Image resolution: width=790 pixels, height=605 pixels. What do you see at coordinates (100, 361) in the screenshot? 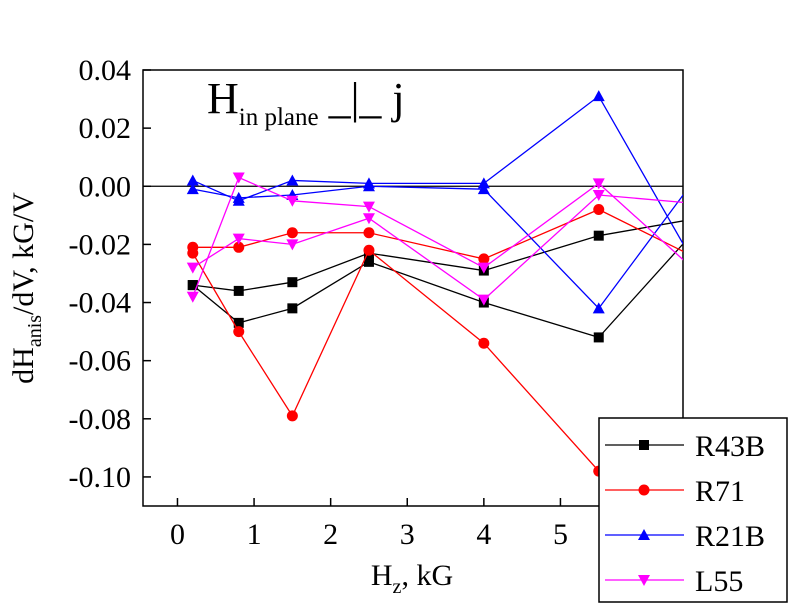
I see `y-tick-label: -0.06` at bounding box center [100, 361].